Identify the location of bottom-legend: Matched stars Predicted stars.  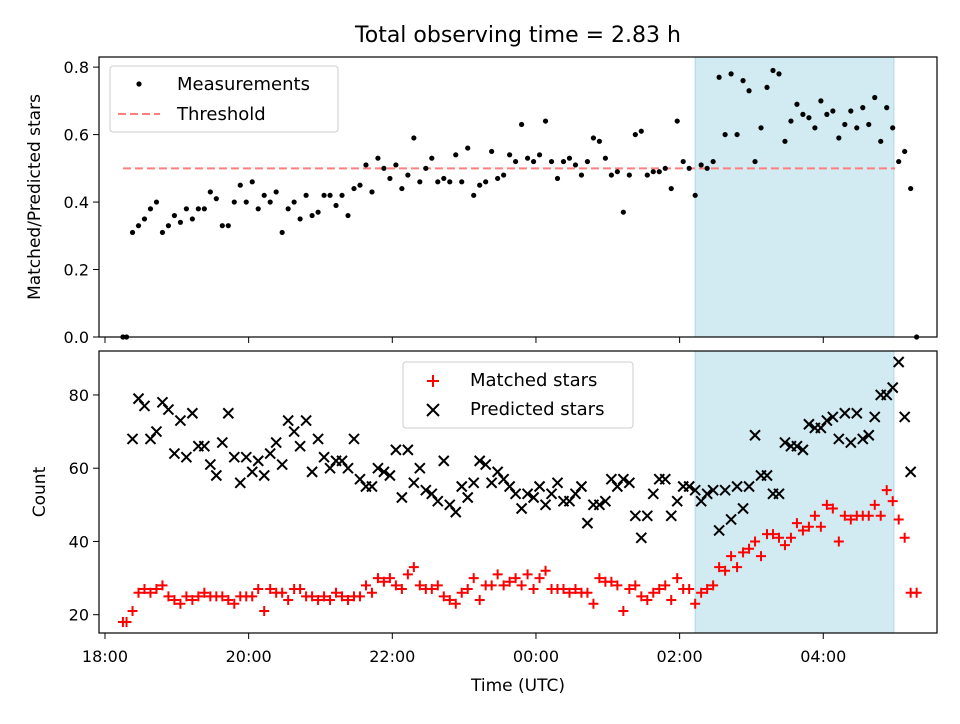
(518, 395).